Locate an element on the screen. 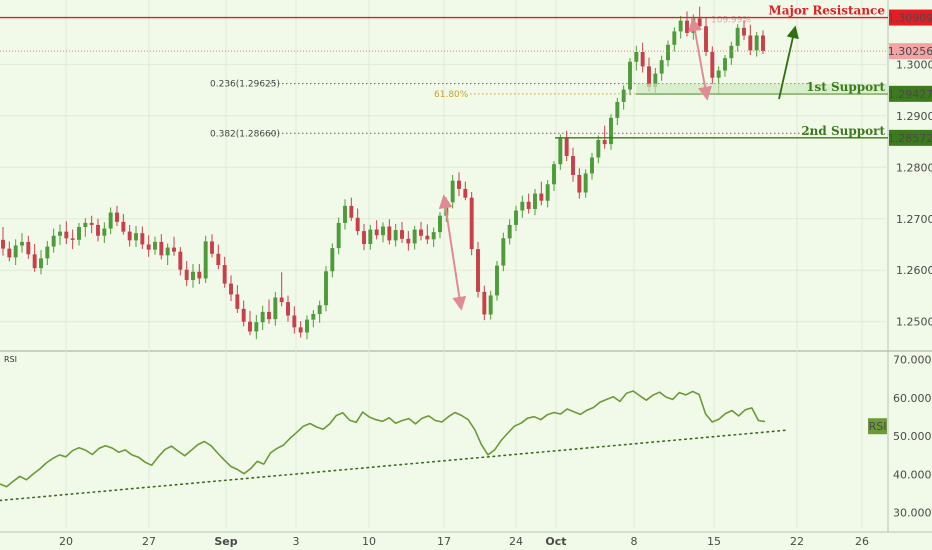 This screenshot has width=932, height=550. first-support-price-tag-bg is located at coordinates (910, 93).